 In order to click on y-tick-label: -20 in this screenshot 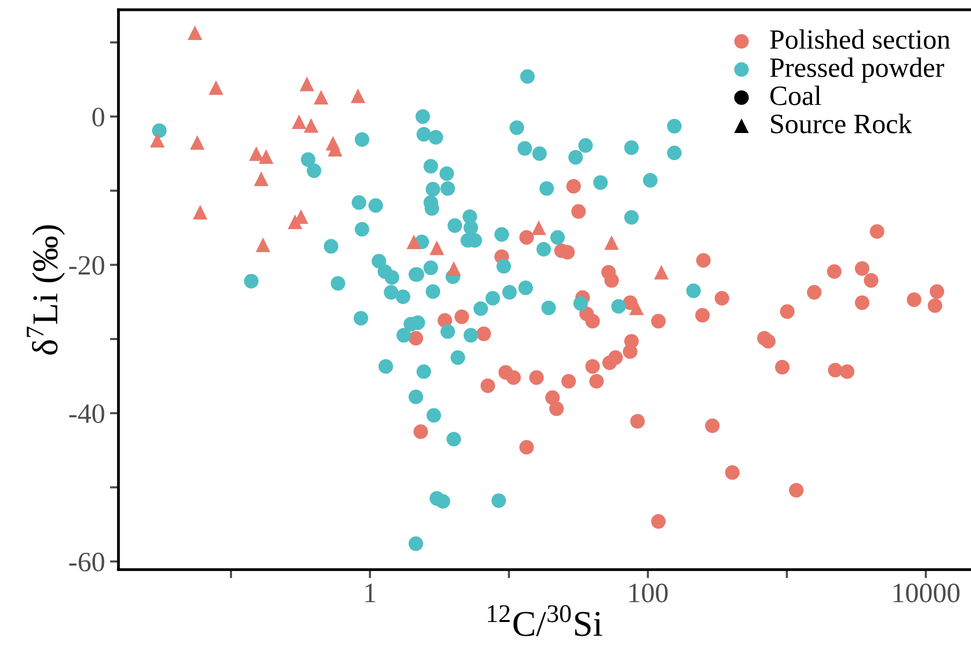, I will do `click(86, 265)`.